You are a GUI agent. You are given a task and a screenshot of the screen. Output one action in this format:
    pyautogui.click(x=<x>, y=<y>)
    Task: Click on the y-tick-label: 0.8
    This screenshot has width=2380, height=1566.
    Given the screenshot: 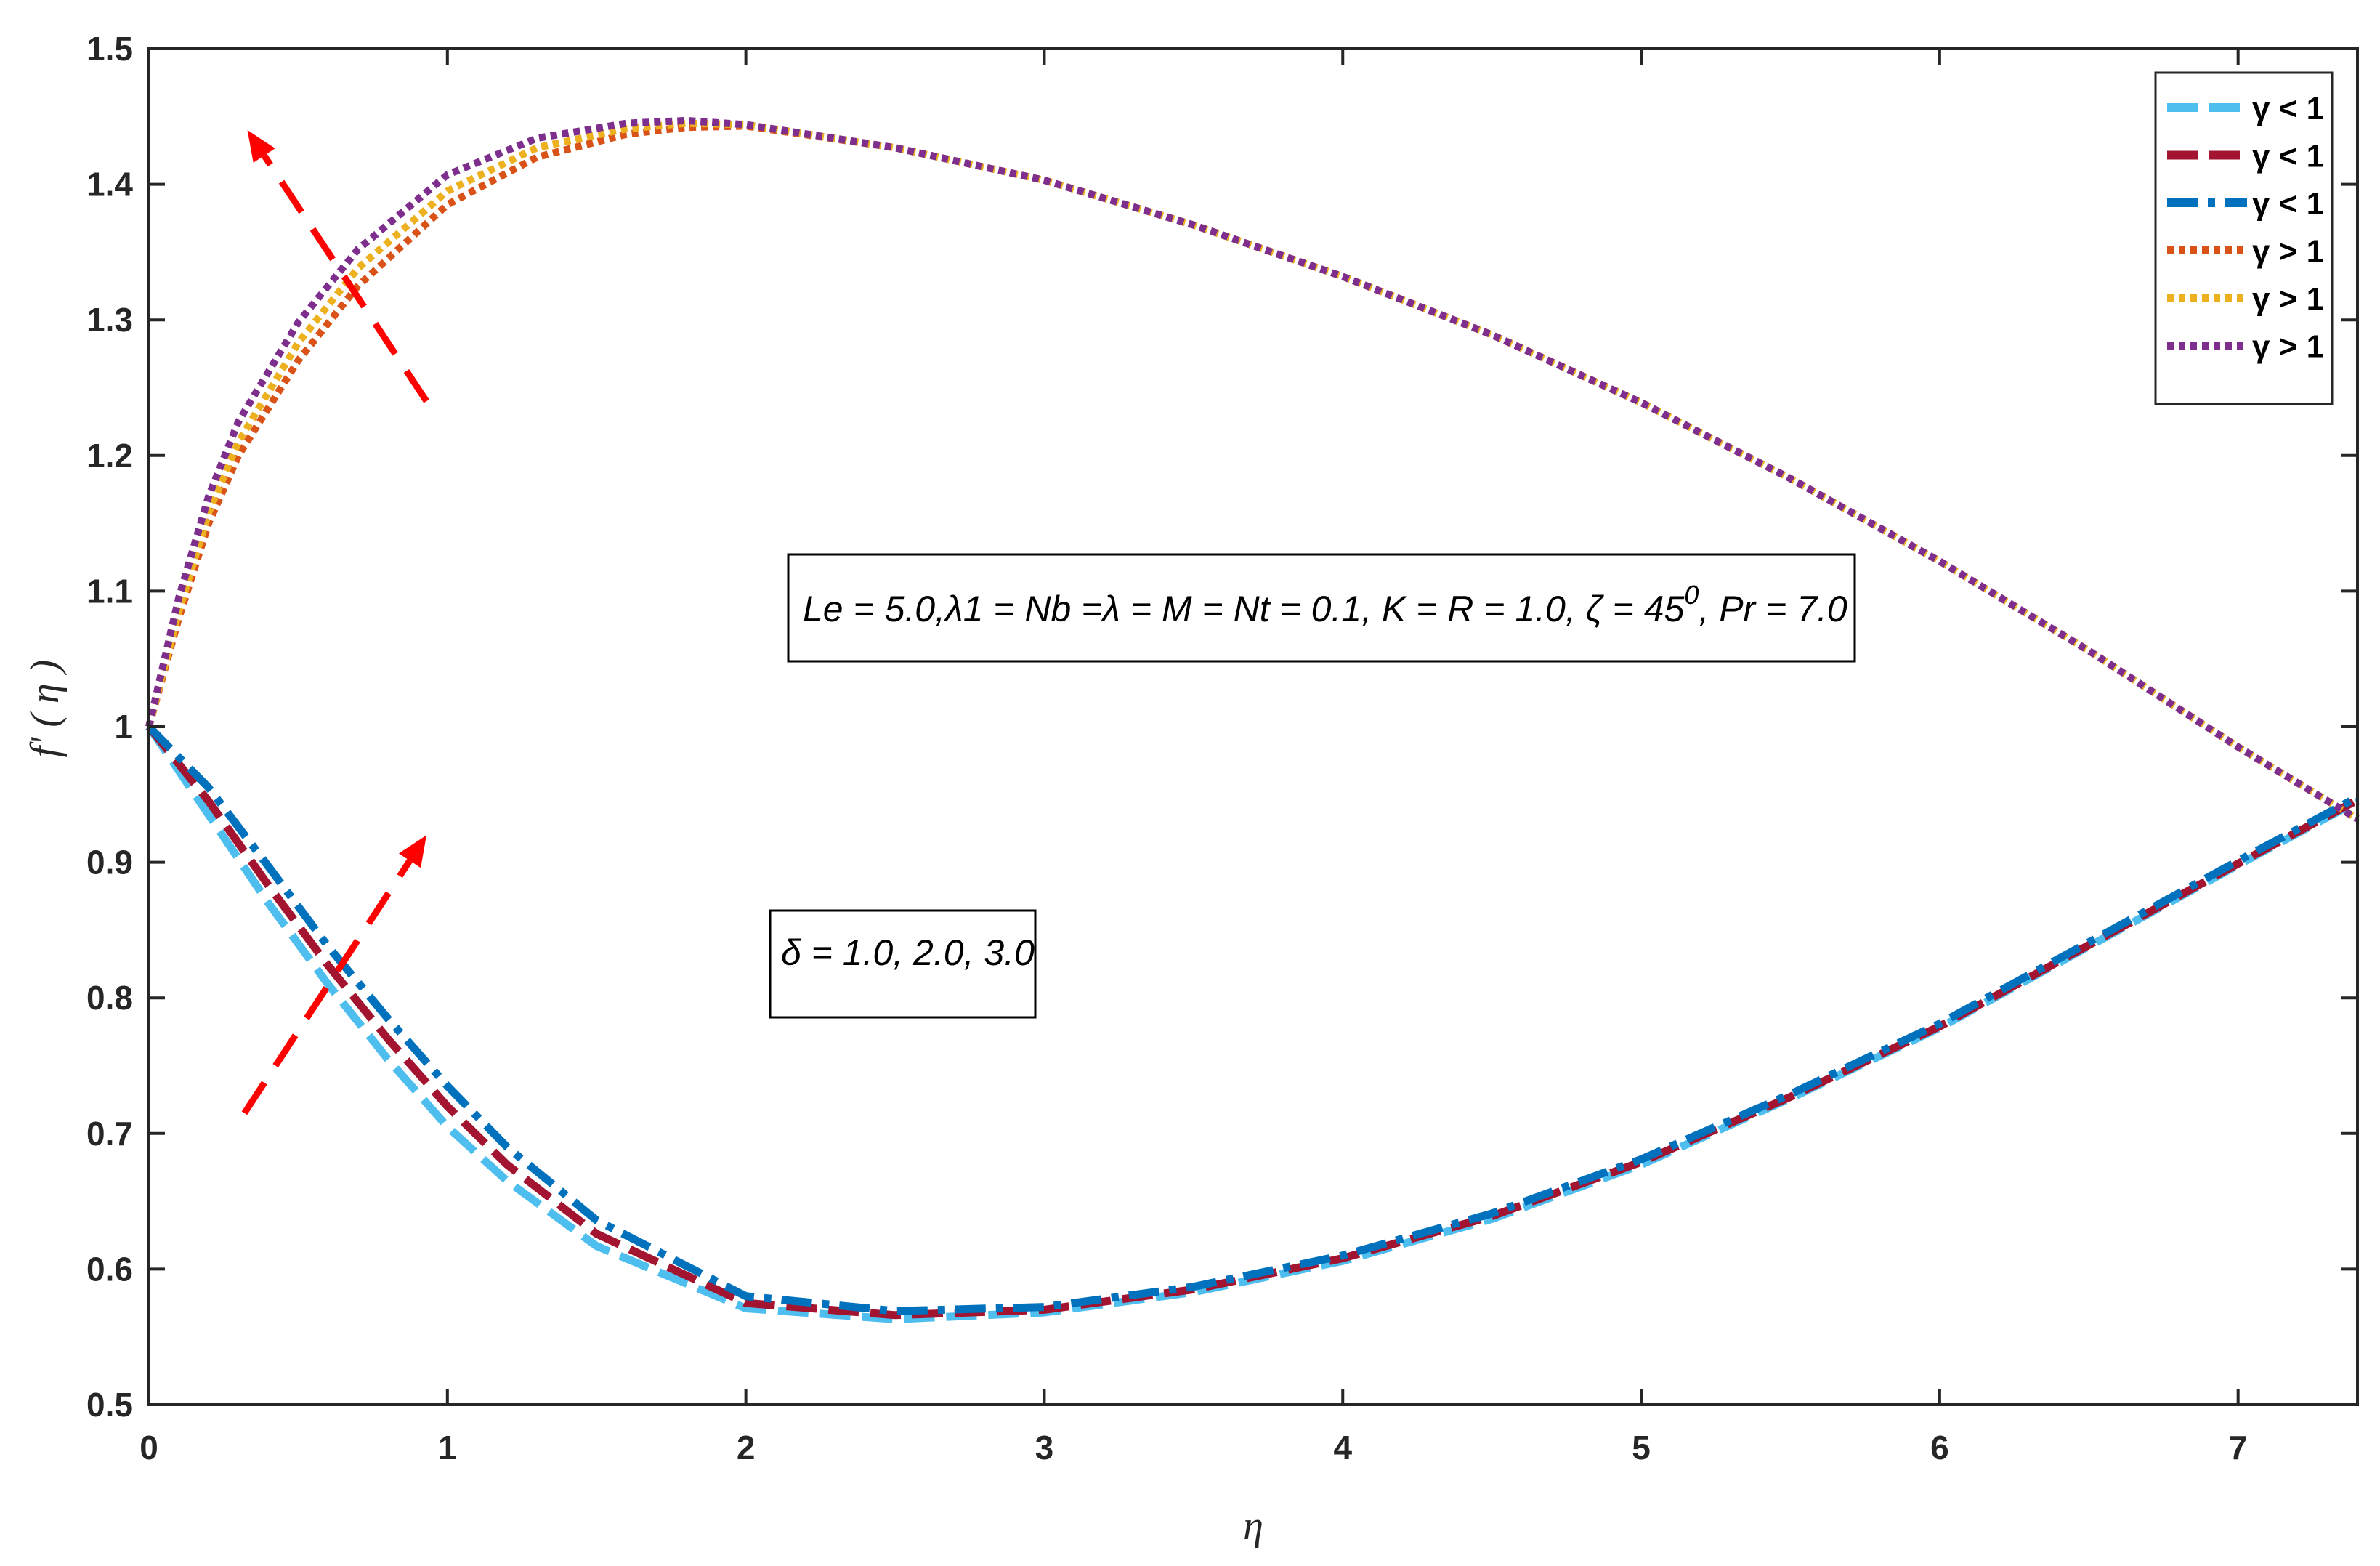 What is the action you would take?
    pyautogui.click(x=109, y=998)
    